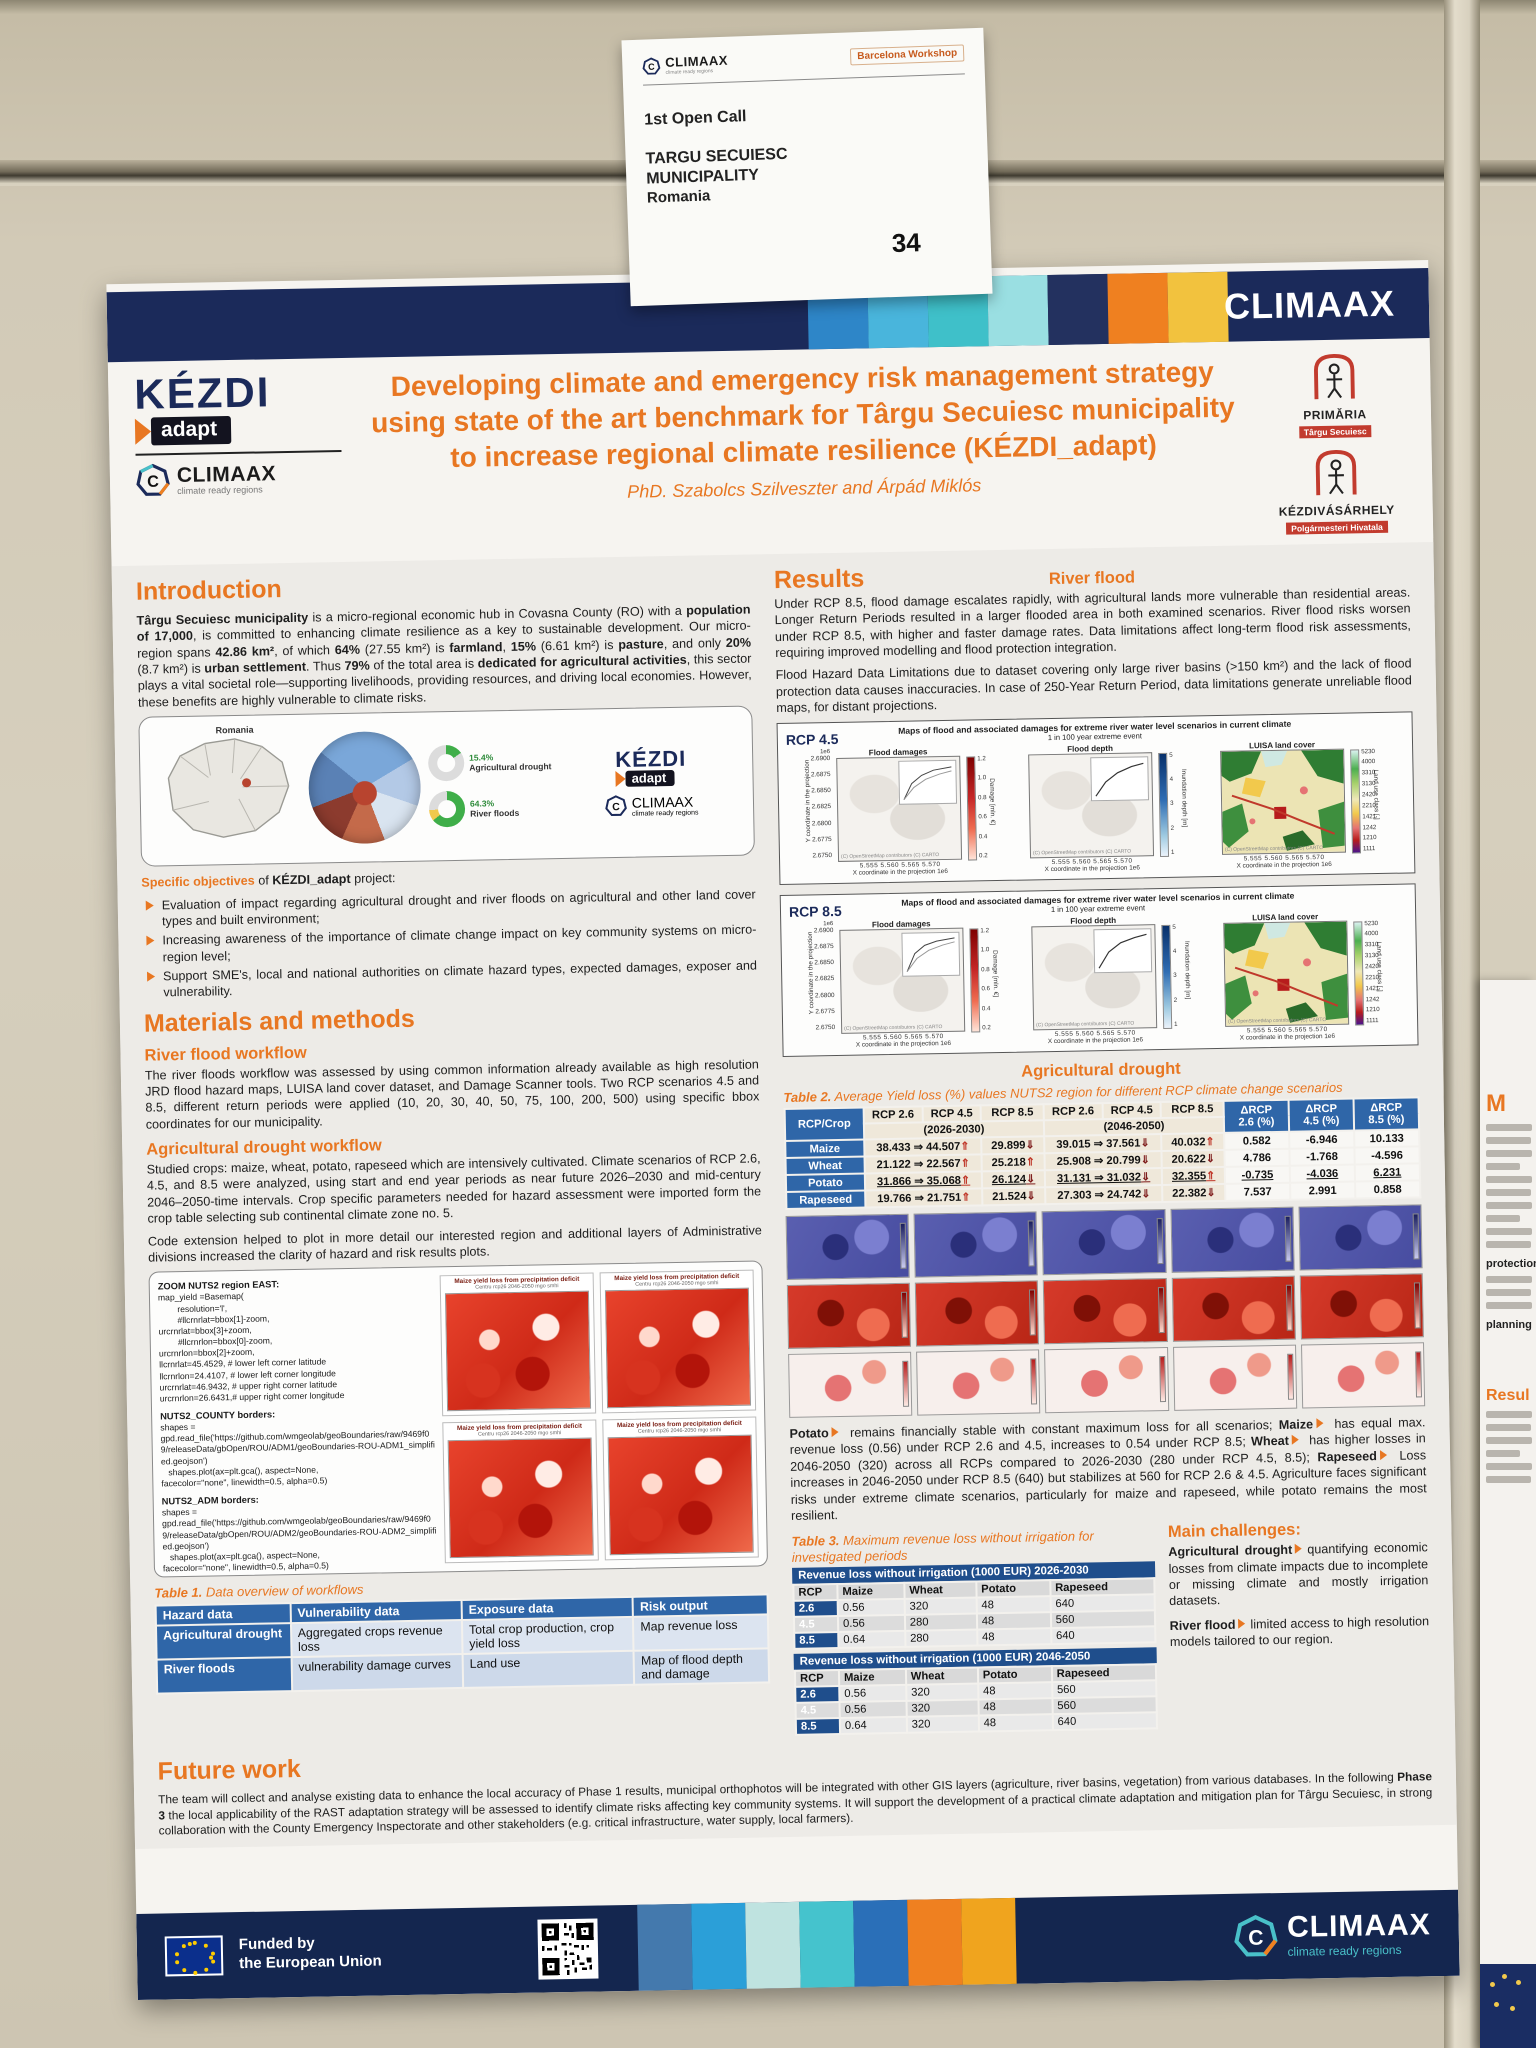  I want to click on region-overview-figure: Romania 15.4% Agricultural drought, so click(446, 786).